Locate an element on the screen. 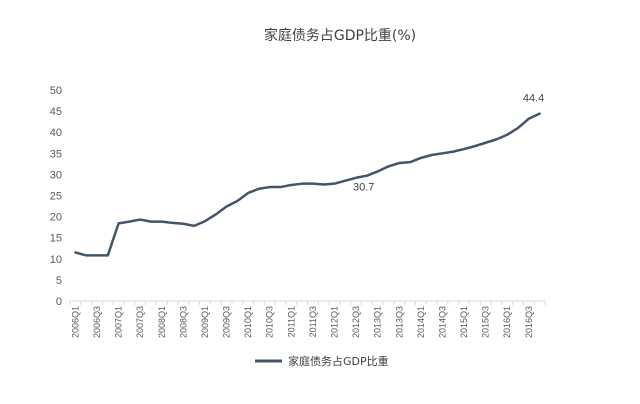 The height and width of the screenshot is (404, 640). legend-label: 家庭债务占GDP比重 is located at coordinates (338, 361).